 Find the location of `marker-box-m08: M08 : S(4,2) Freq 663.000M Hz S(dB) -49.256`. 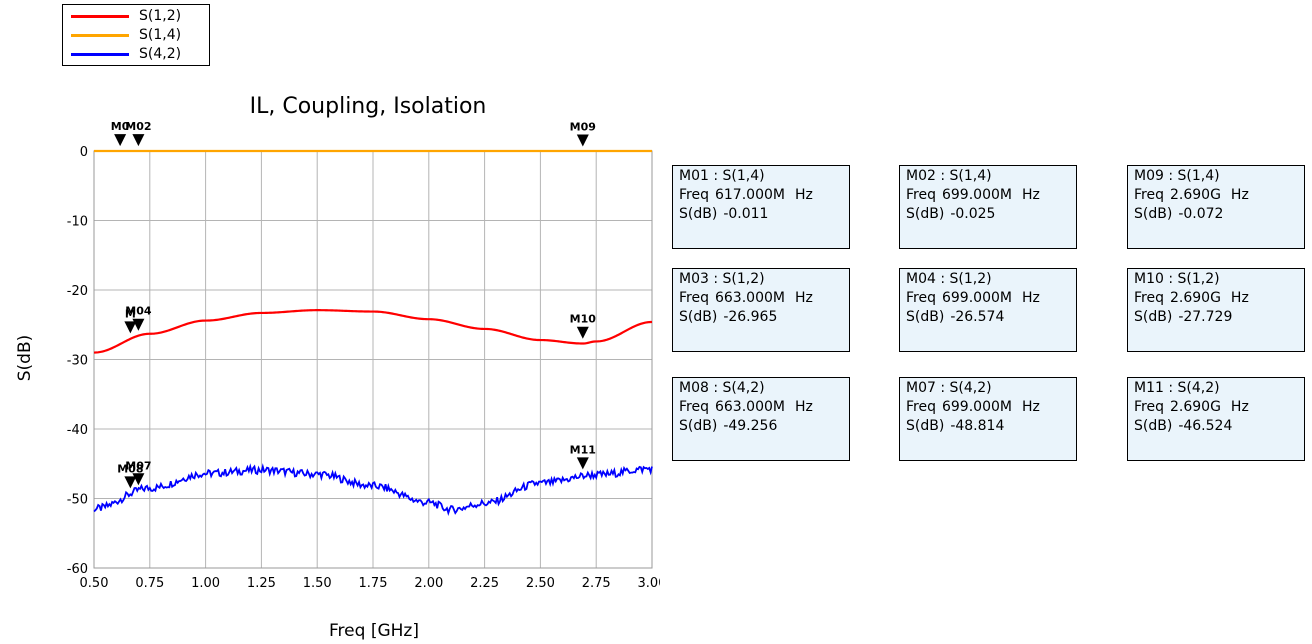

marker-box-m08: M08 : S(4,2) Freq 663.000M Hz S(dB) -49.256 is located at coordinates (761, 419).